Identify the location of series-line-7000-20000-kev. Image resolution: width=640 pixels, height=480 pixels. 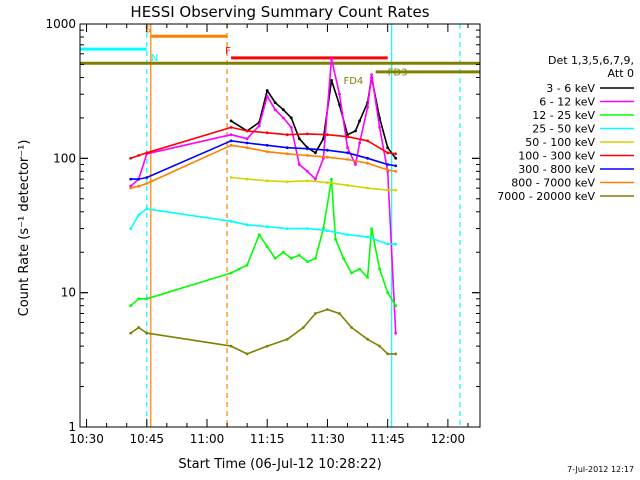
(263, 331).